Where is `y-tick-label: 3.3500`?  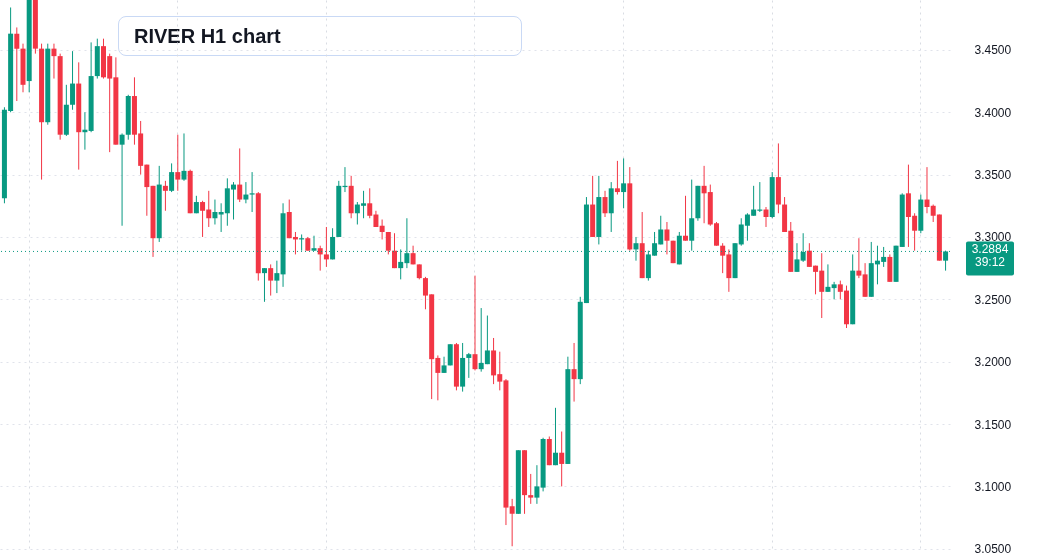
y-tick-label: 3.3500 is located at coordinates (993, 175).